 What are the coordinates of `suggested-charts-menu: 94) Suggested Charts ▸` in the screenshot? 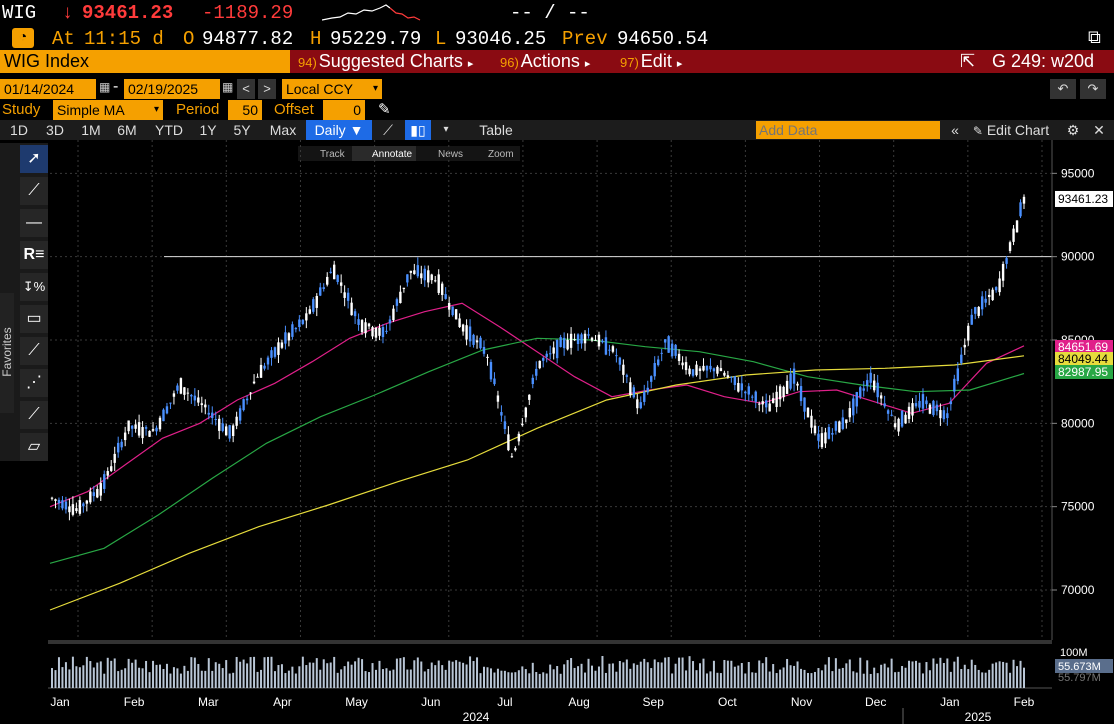 It's located at (386, 61).